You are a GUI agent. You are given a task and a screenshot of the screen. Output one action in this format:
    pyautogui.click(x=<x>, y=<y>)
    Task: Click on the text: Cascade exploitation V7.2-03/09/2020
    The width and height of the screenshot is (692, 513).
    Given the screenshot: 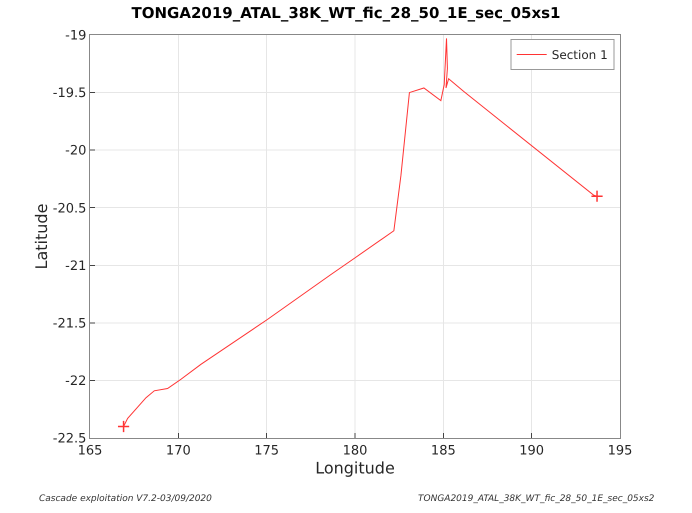 What is the action you would take?
    pyautogui.click(x=125, y=499)
    